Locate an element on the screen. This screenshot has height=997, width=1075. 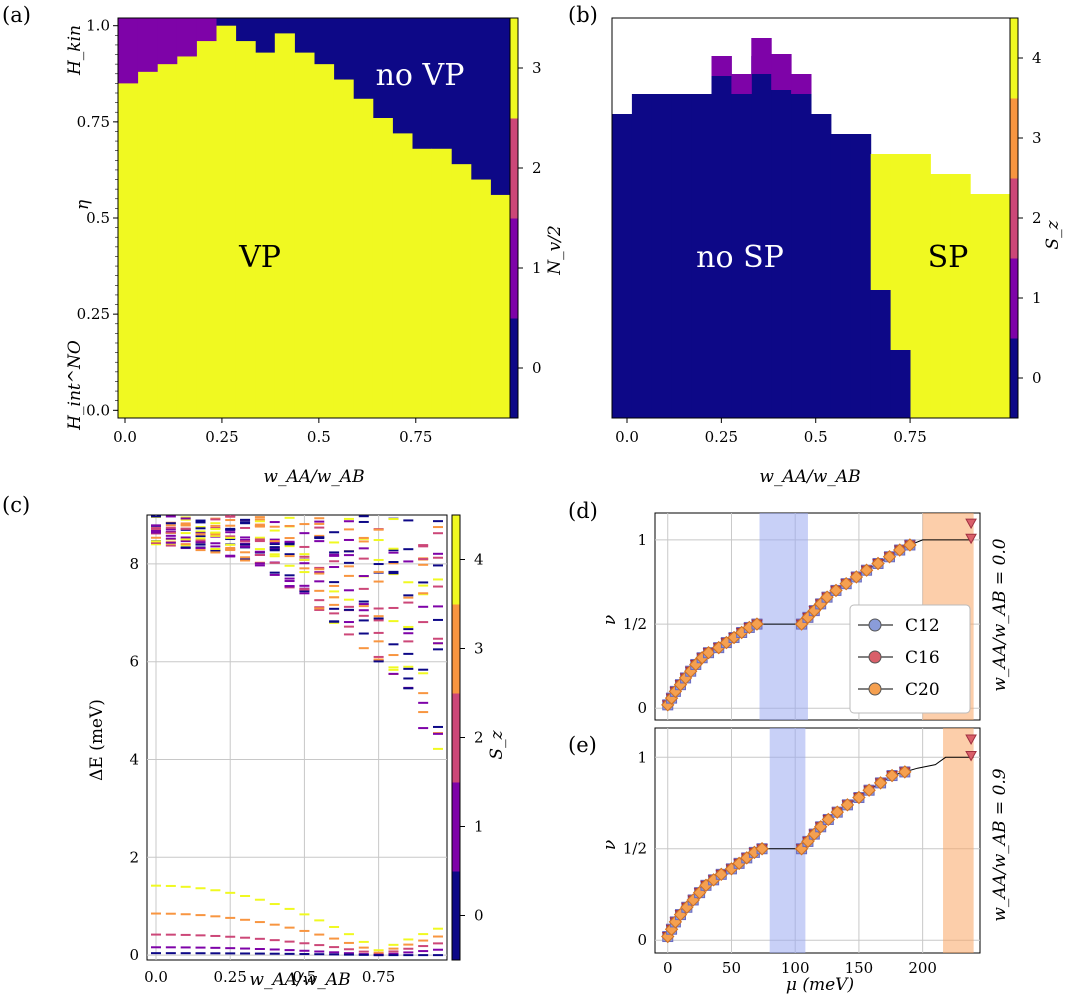
panel-a-x-tick-label: 0.5 is located at coordinates (319, 437).